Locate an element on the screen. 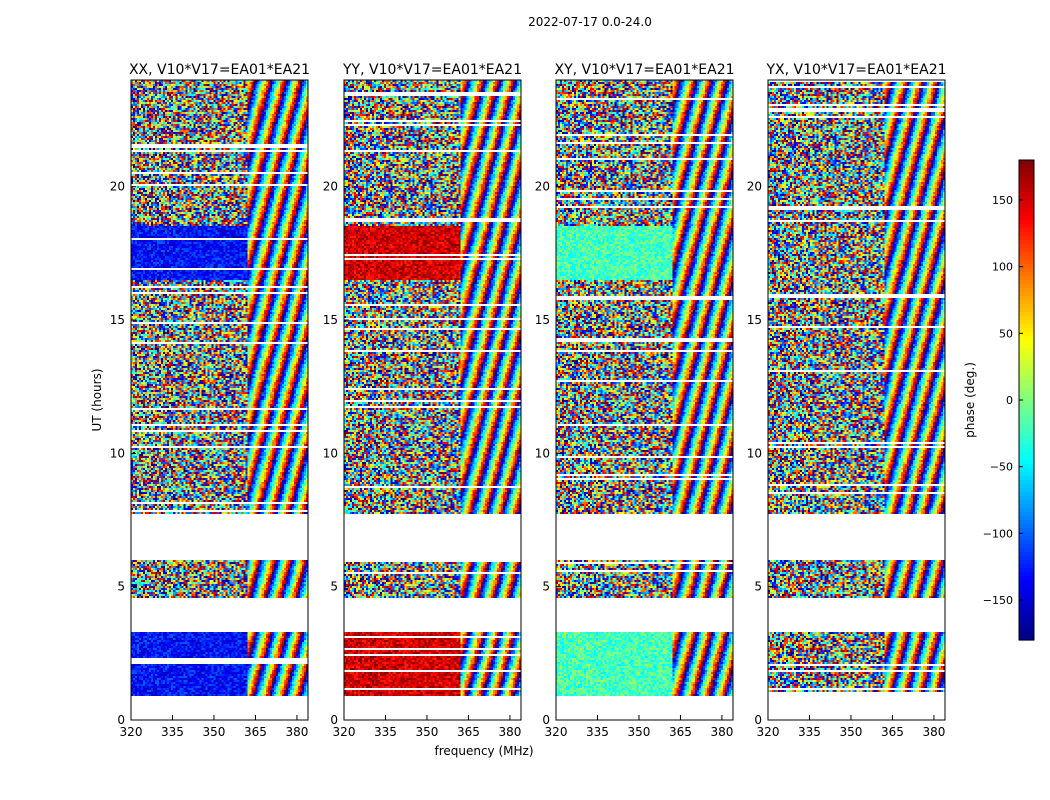 The image size is (1050, 800). y-tick-label-2-15: 15 is located at coordinates (330, 320).